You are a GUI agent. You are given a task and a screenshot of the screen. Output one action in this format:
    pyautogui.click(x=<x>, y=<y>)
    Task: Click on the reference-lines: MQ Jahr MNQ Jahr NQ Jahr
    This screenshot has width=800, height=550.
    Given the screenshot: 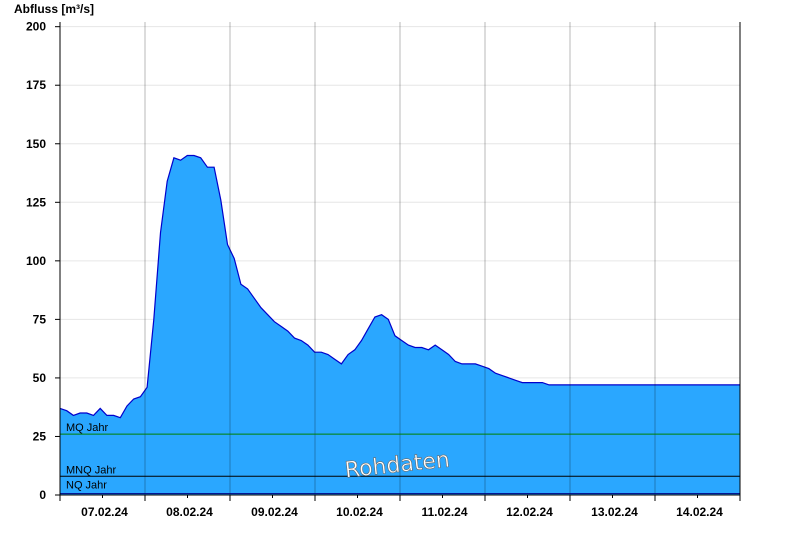 What is the action you would take?
    pyautogui.click(x=400, y=458)
    